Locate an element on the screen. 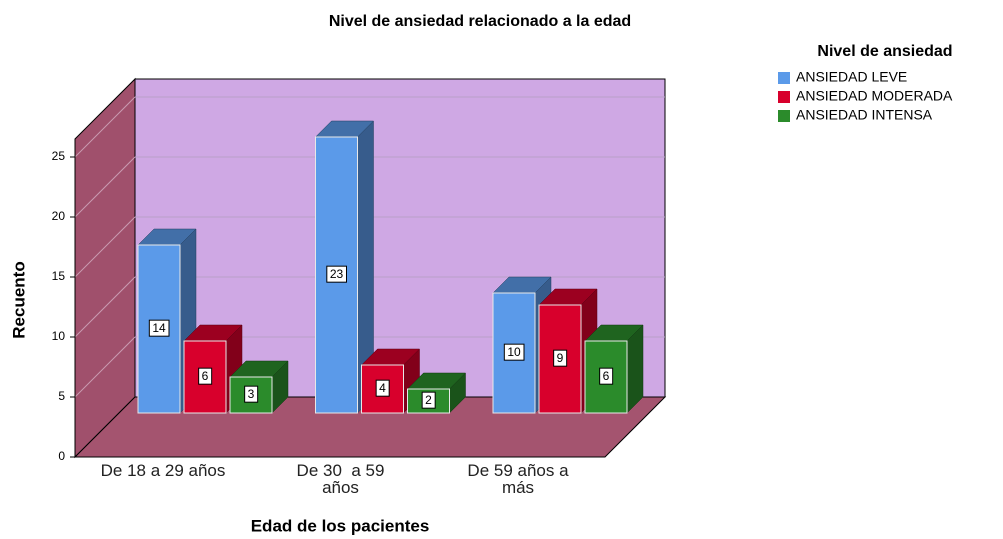  bar-group: 3 is located at coordinates (259, 387).